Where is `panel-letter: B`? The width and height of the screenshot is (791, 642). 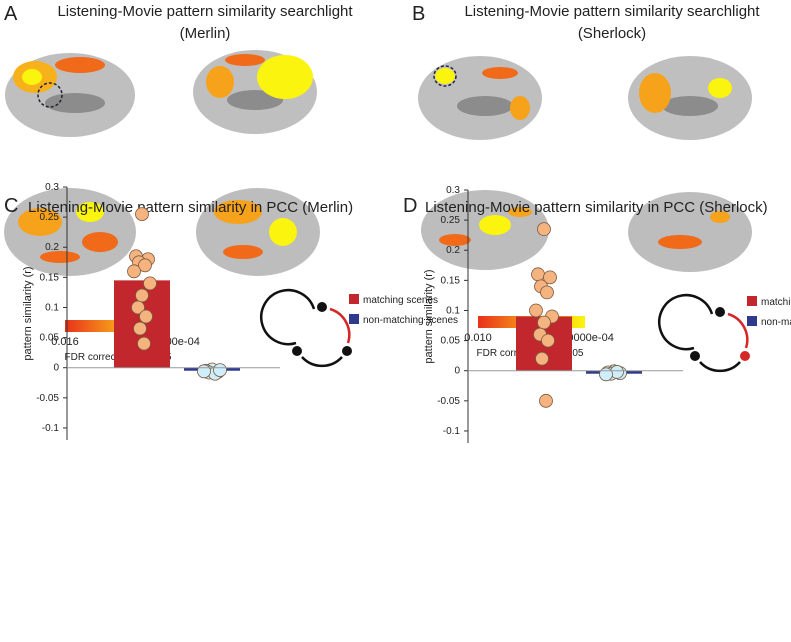 panel-letter: B is located at coordinates (418, 14).